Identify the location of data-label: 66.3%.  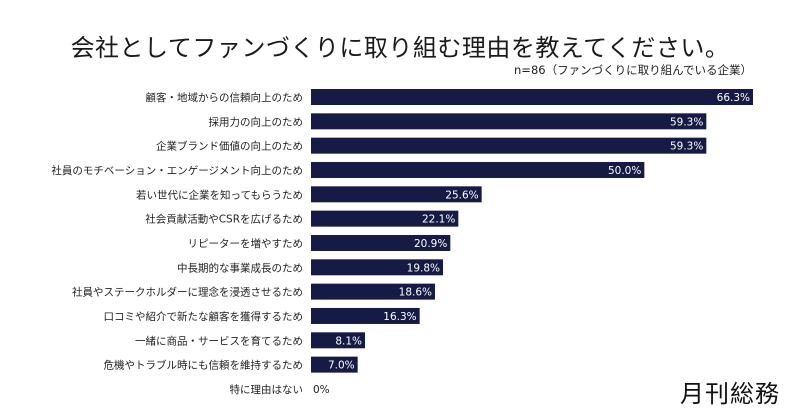
(733, 98).